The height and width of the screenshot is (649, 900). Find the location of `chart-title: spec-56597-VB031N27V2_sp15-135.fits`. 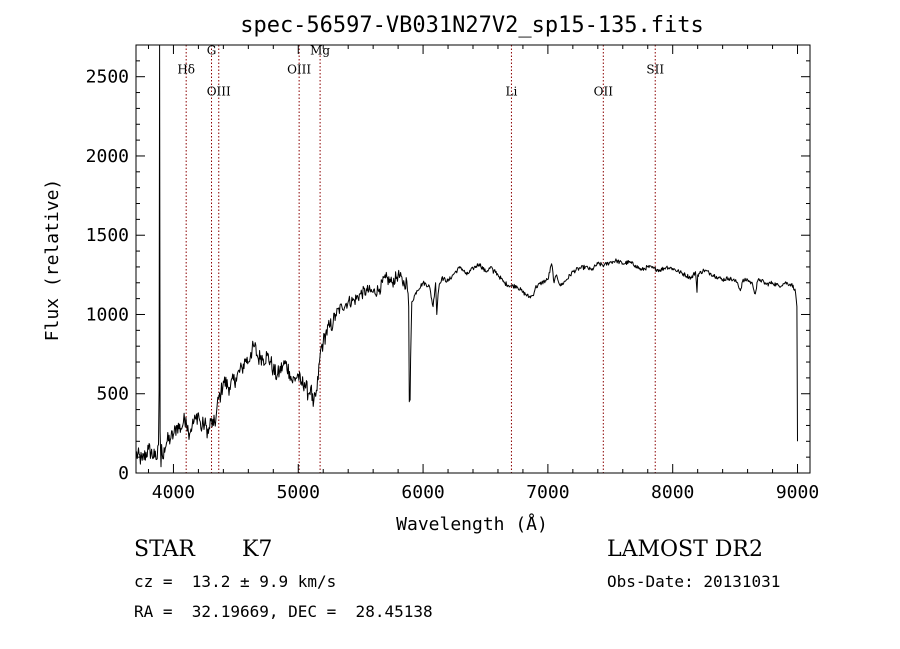

chart-title: spec-56597-VB031N27V2_sp15-135.fits is located at coordinates (472, 25).